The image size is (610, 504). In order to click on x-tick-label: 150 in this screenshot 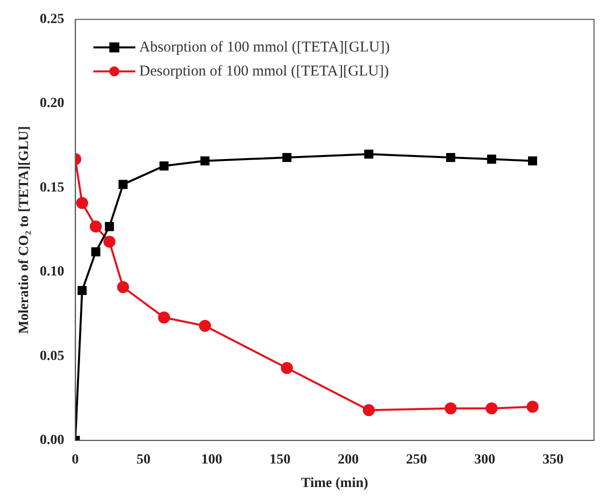, I will do `click(280, 460)`.